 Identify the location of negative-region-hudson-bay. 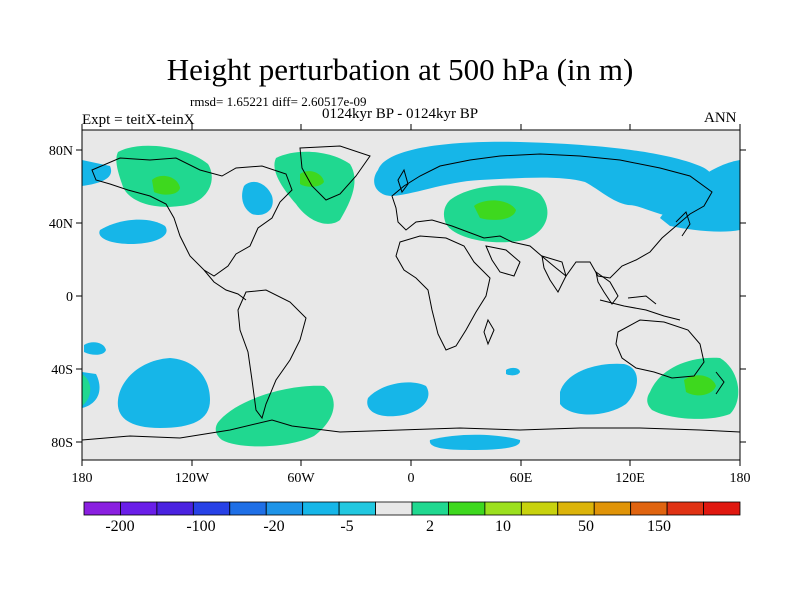
(257, 198).